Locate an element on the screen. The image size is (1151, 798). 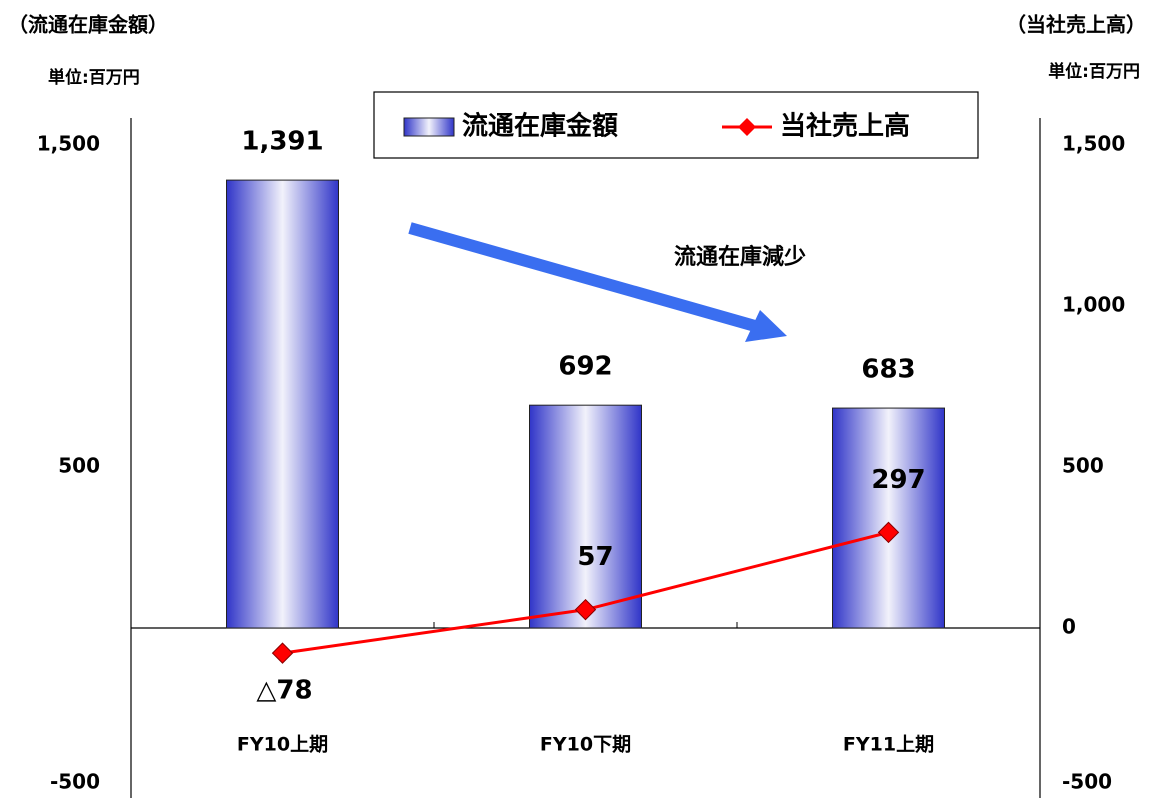
y-title: （流通在庫金額） is located at coordinates (88, 25).